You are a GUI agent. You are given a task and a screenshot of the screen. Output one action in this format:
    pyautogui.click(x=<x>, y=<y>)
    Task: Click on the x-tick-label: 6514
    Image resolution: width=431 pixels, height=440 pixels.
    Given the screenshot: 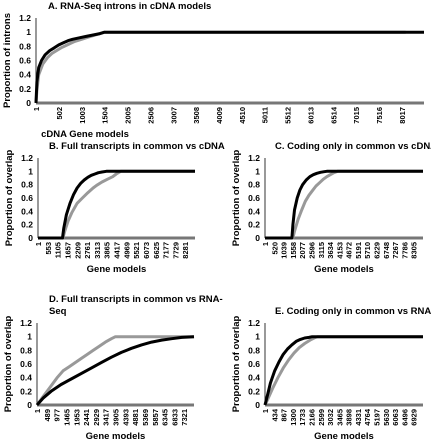 What is the action you would take?
    pyautogui.click(x=333, y=115)
    